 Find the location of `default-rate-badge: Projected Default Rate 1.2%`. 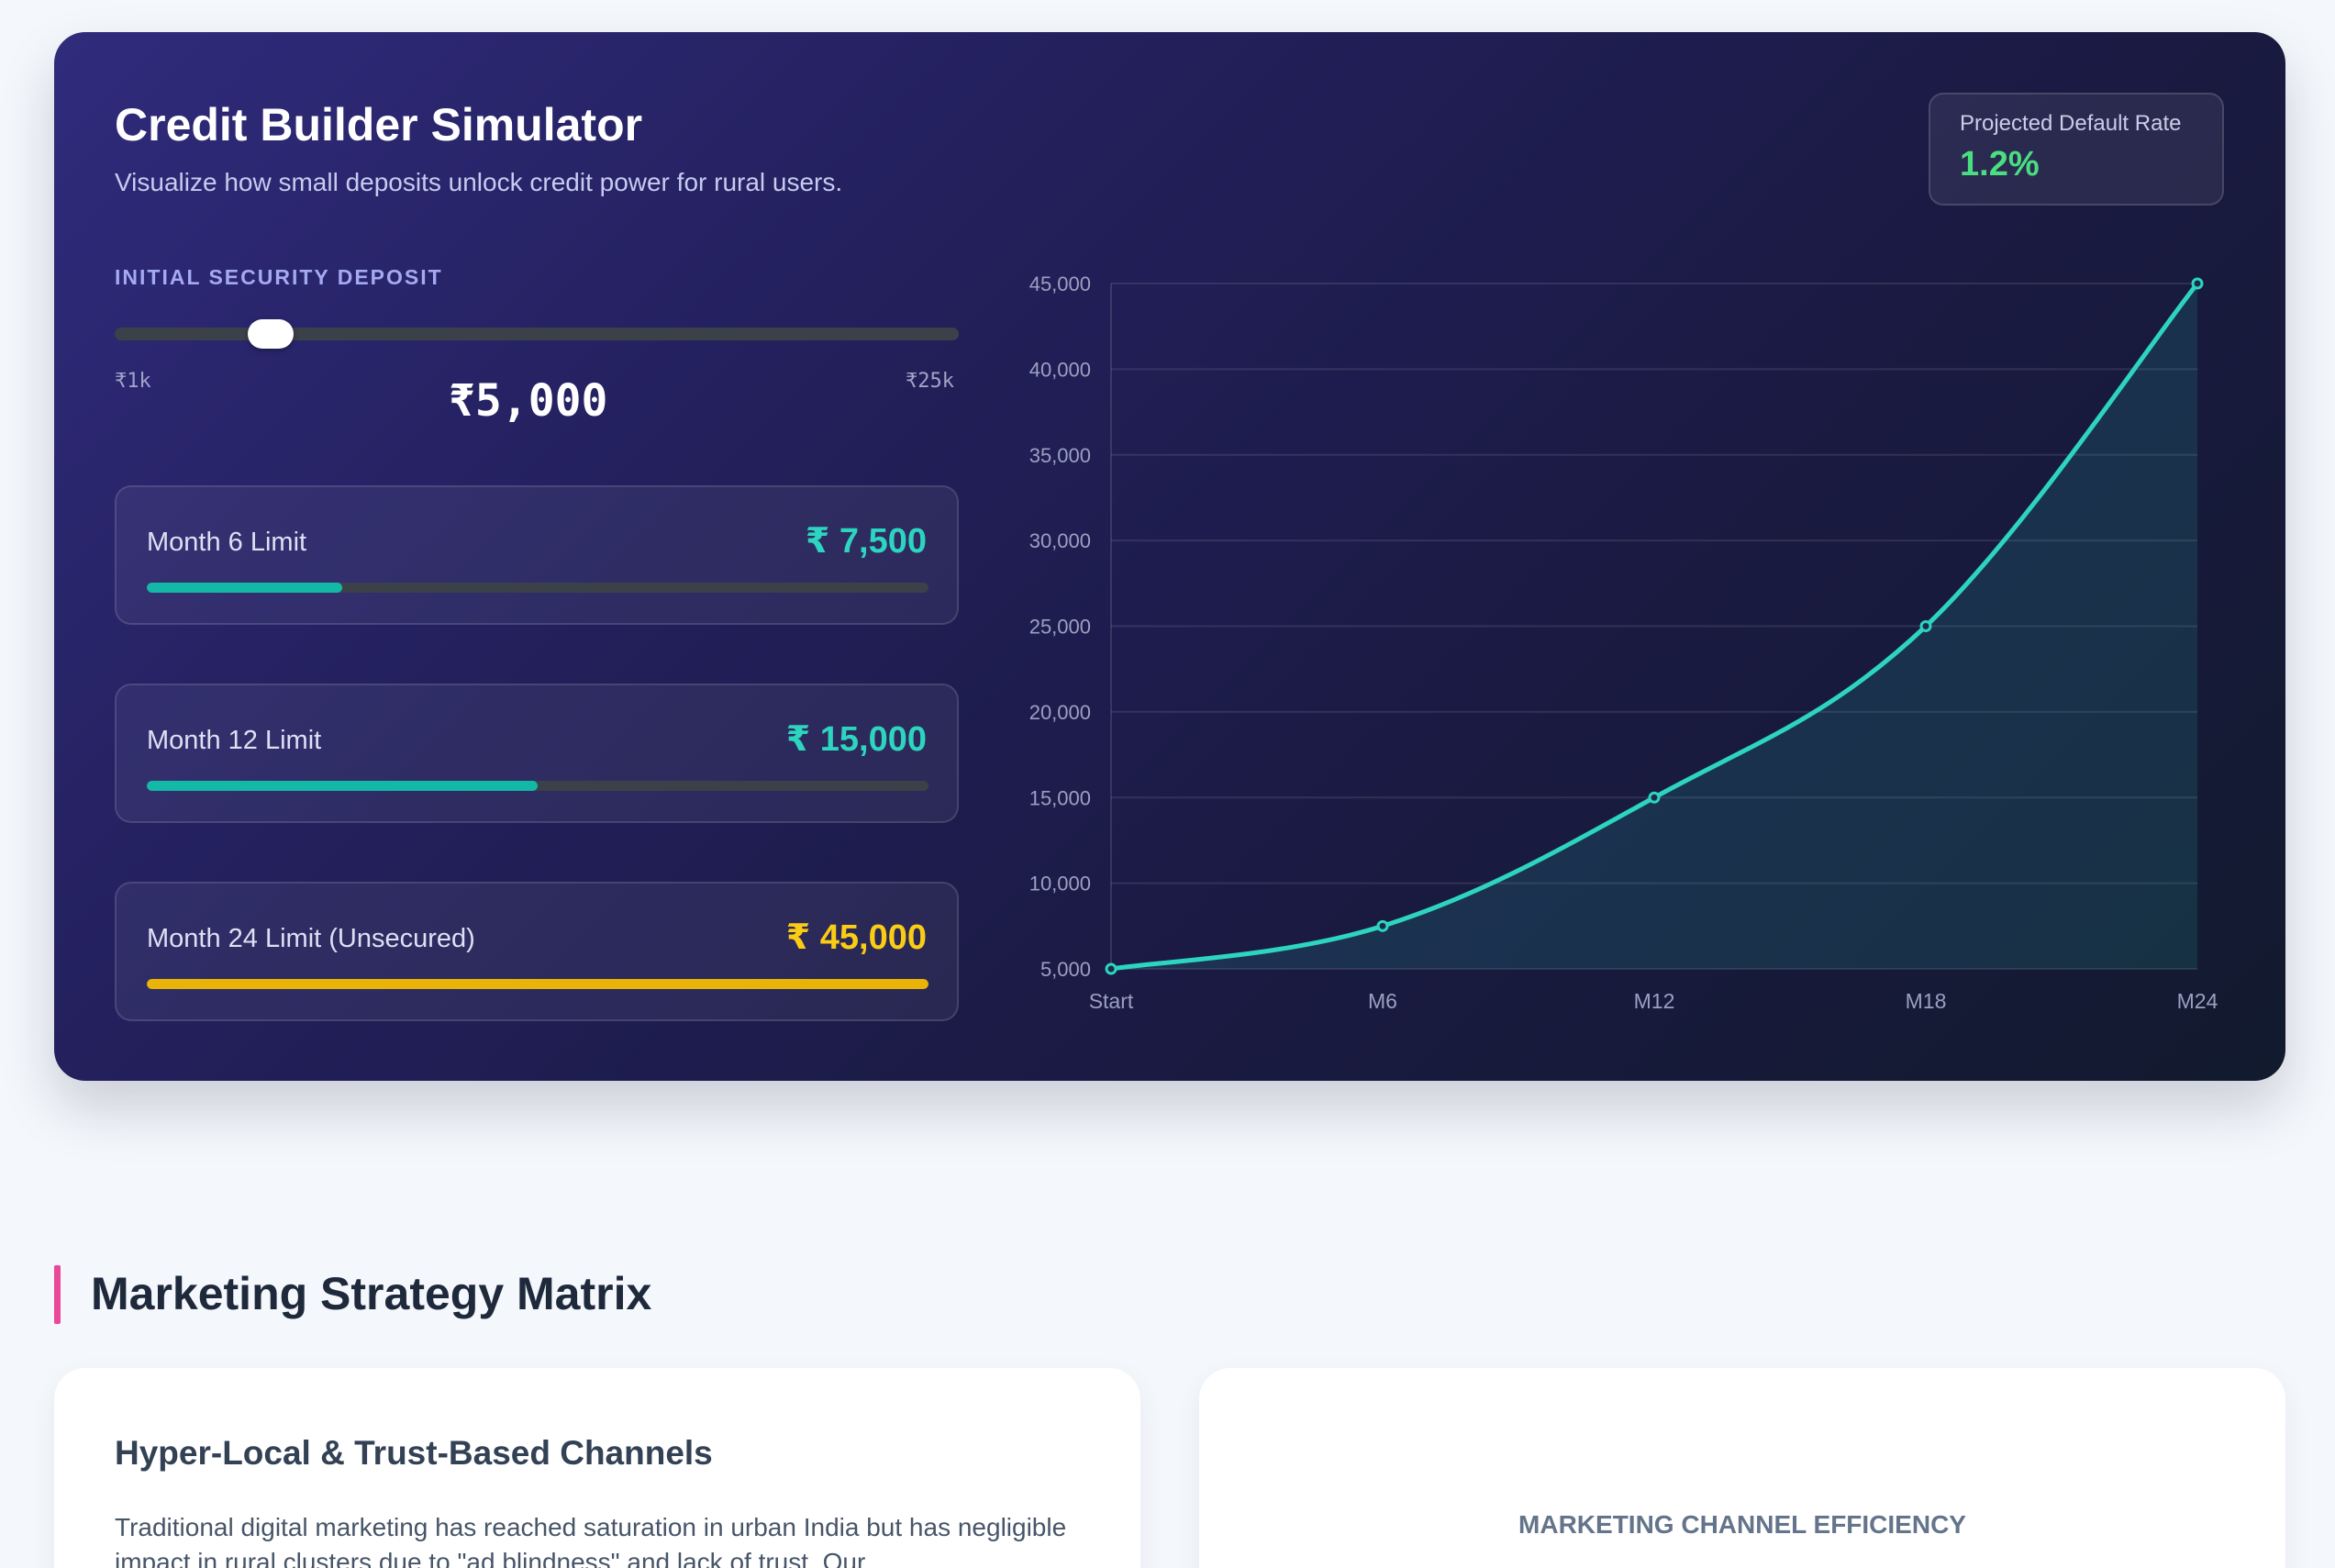

default-rate-badge: Projected Default Rate 1.2% is located at coordinates (2076, 150).